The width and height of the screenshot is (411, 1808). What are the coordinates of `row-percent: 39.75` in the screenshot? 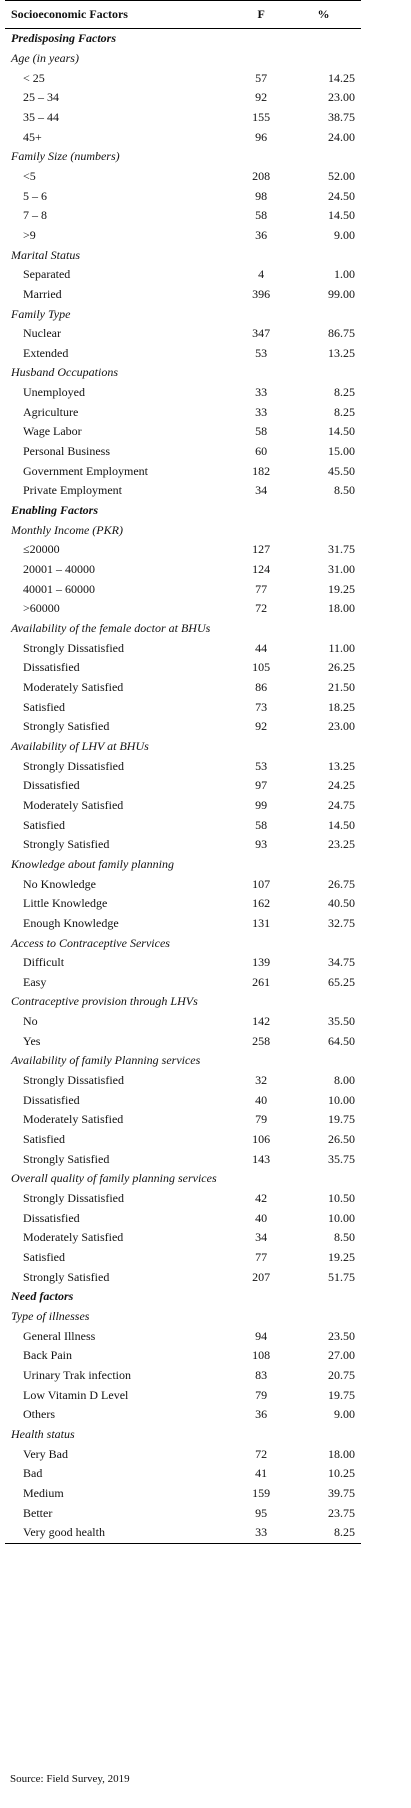 It's located at (341, 1492).